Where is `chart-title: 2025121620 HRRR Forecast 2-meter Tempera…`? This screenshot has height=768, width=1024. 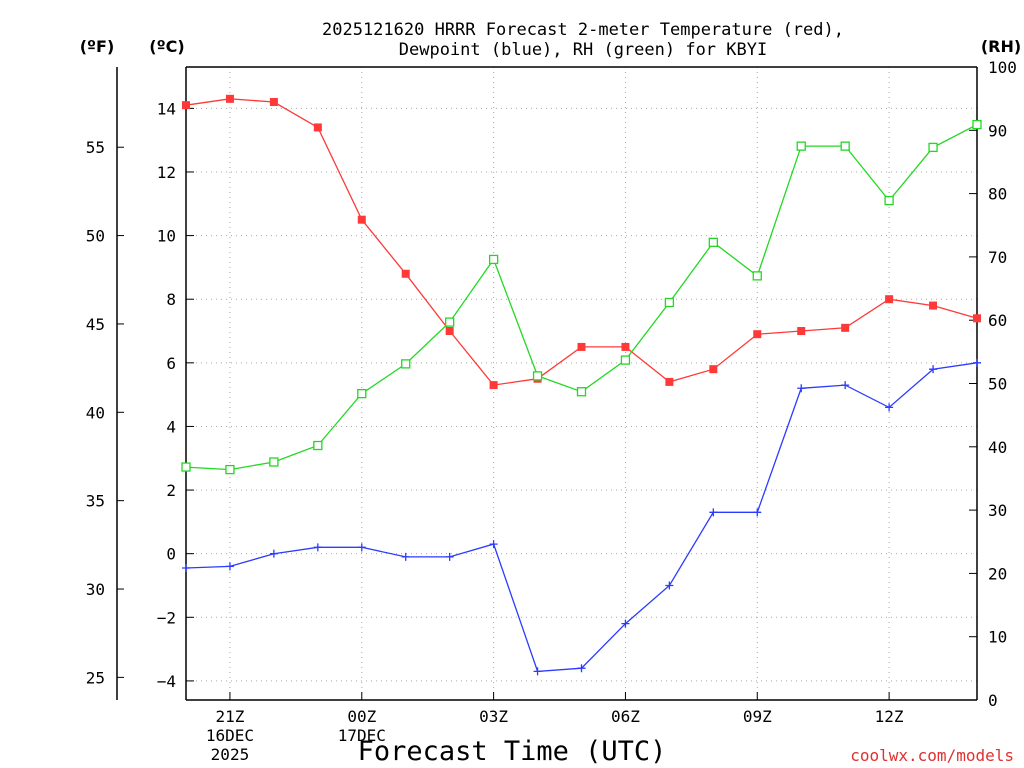 chart-title: 2025121620 HRRR Forecast 2-meter Tempera… is located at coordinates (583, 40).